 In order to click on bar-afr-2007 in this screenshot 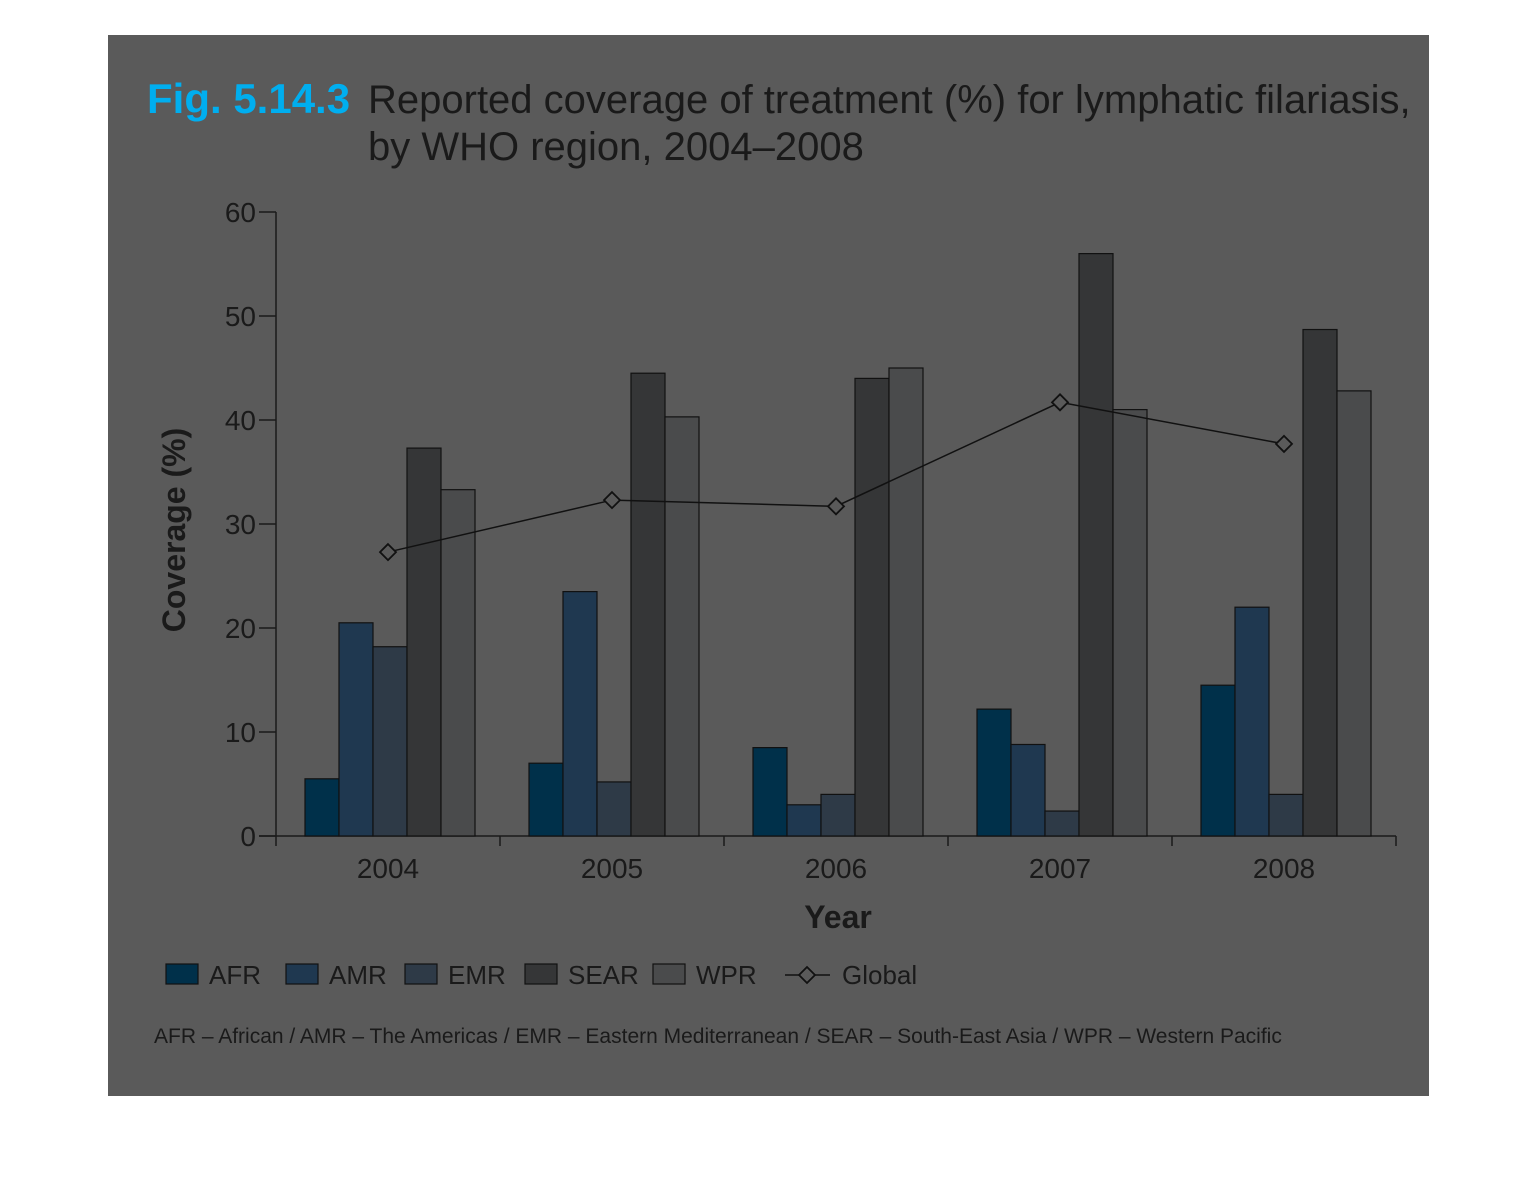, I will do `click(994, 772)`.